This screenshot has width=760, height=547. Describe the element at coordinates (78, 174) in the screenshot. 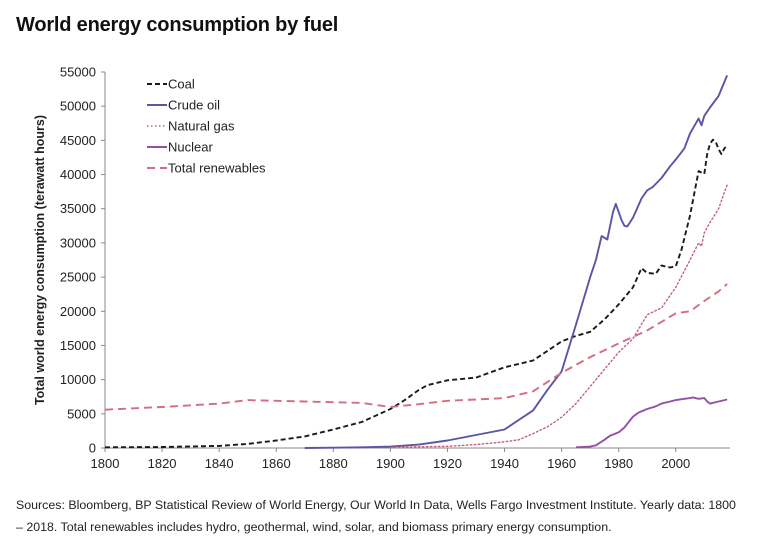

I see `y-tick-label: 40000` at that location.